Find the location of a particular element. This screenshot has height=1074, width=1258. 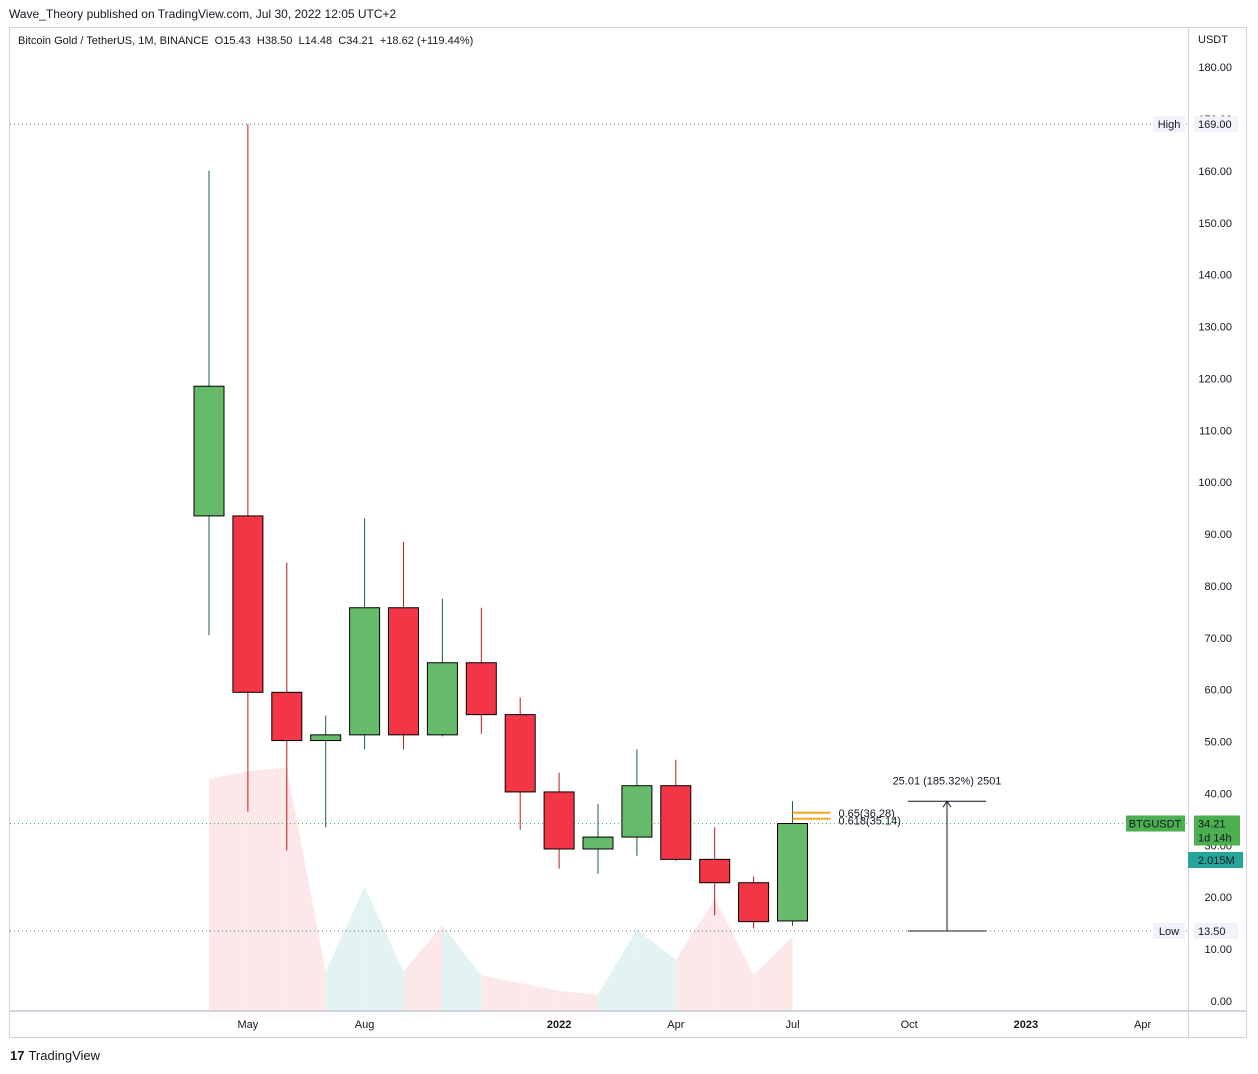

time-axis-frame is located at coordinates (628, 1024).